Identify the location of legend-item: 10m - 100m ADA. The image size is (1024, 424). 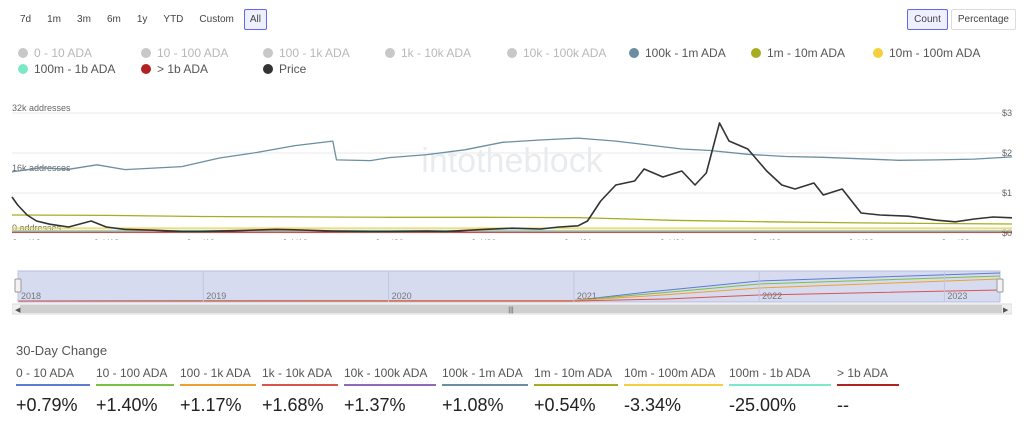
(926, 53).